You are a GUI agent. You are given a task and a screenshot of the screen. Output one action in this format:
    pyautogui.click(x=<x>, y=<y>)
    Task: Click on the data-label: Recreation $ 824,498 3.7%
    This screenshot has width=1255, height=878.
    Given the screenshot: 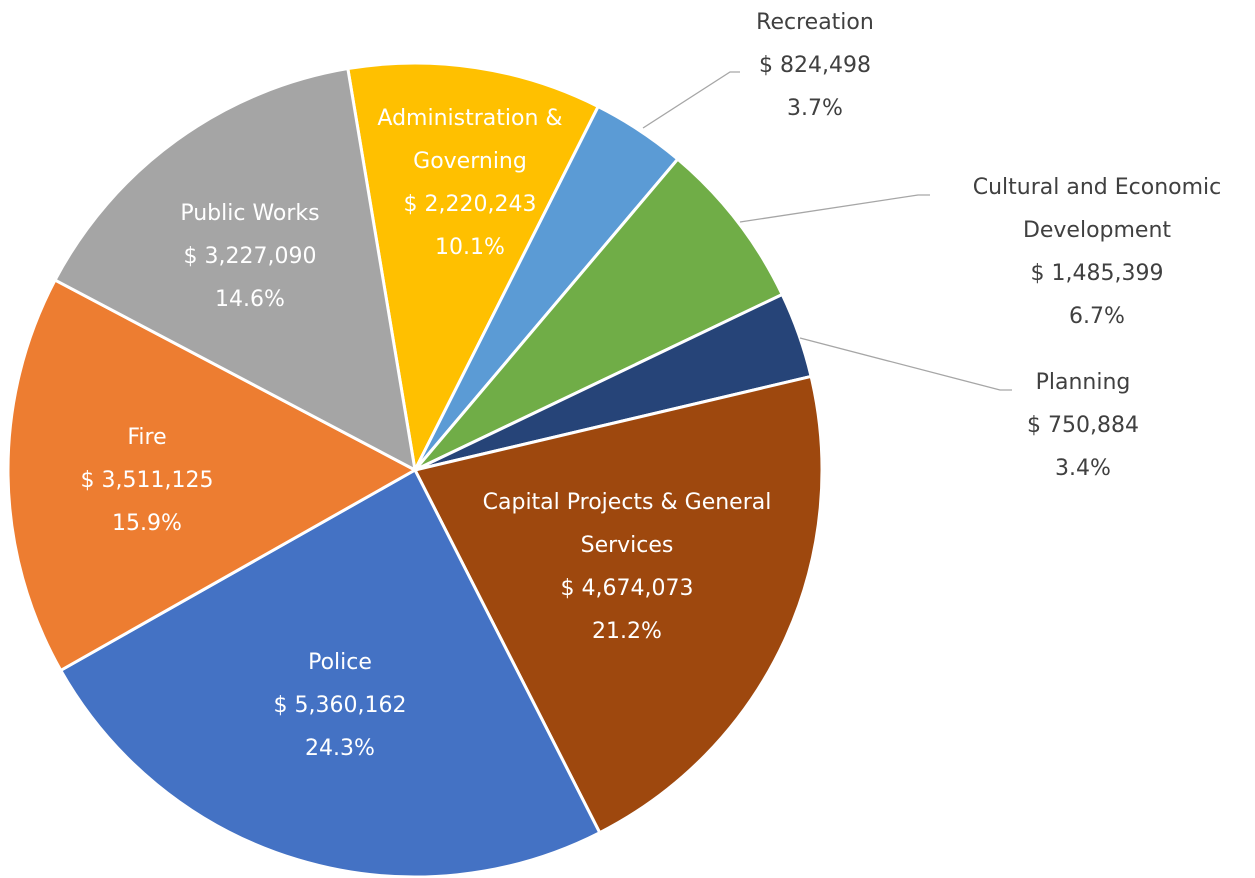 What is the action you would take?
    pyautogui.click(x=815, y=65)
    